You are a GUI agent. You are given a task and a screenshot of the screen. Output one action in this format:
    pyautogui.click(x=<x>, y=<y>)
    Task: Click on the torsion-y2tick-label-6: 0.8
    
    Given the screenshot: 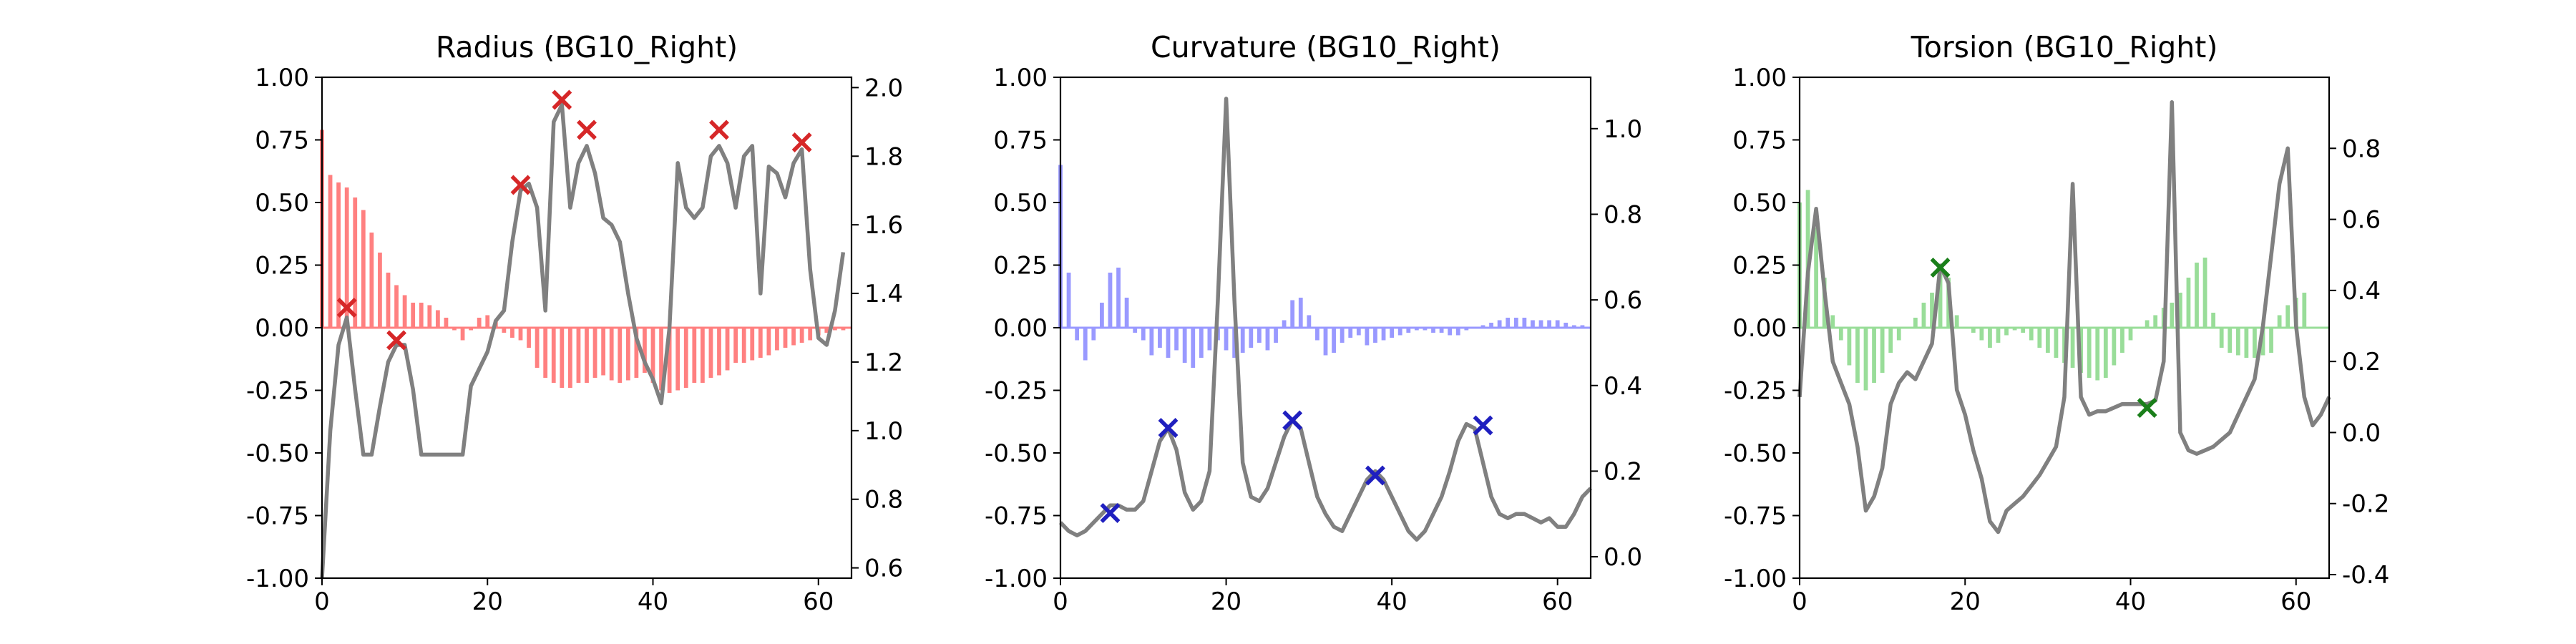 What is the action you would take?
    pyautogui.click(x=2361, y=149)
    